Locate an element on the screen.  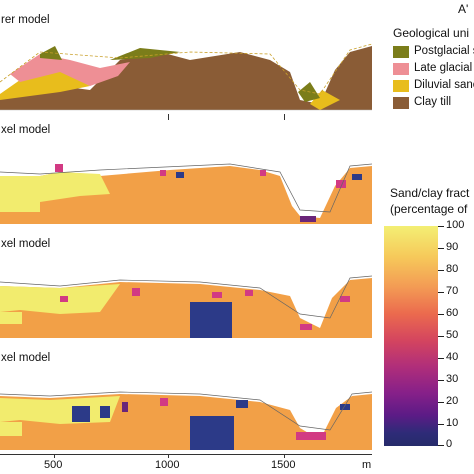
legend-swatch-postglacial is located at coordinates (401, 52).